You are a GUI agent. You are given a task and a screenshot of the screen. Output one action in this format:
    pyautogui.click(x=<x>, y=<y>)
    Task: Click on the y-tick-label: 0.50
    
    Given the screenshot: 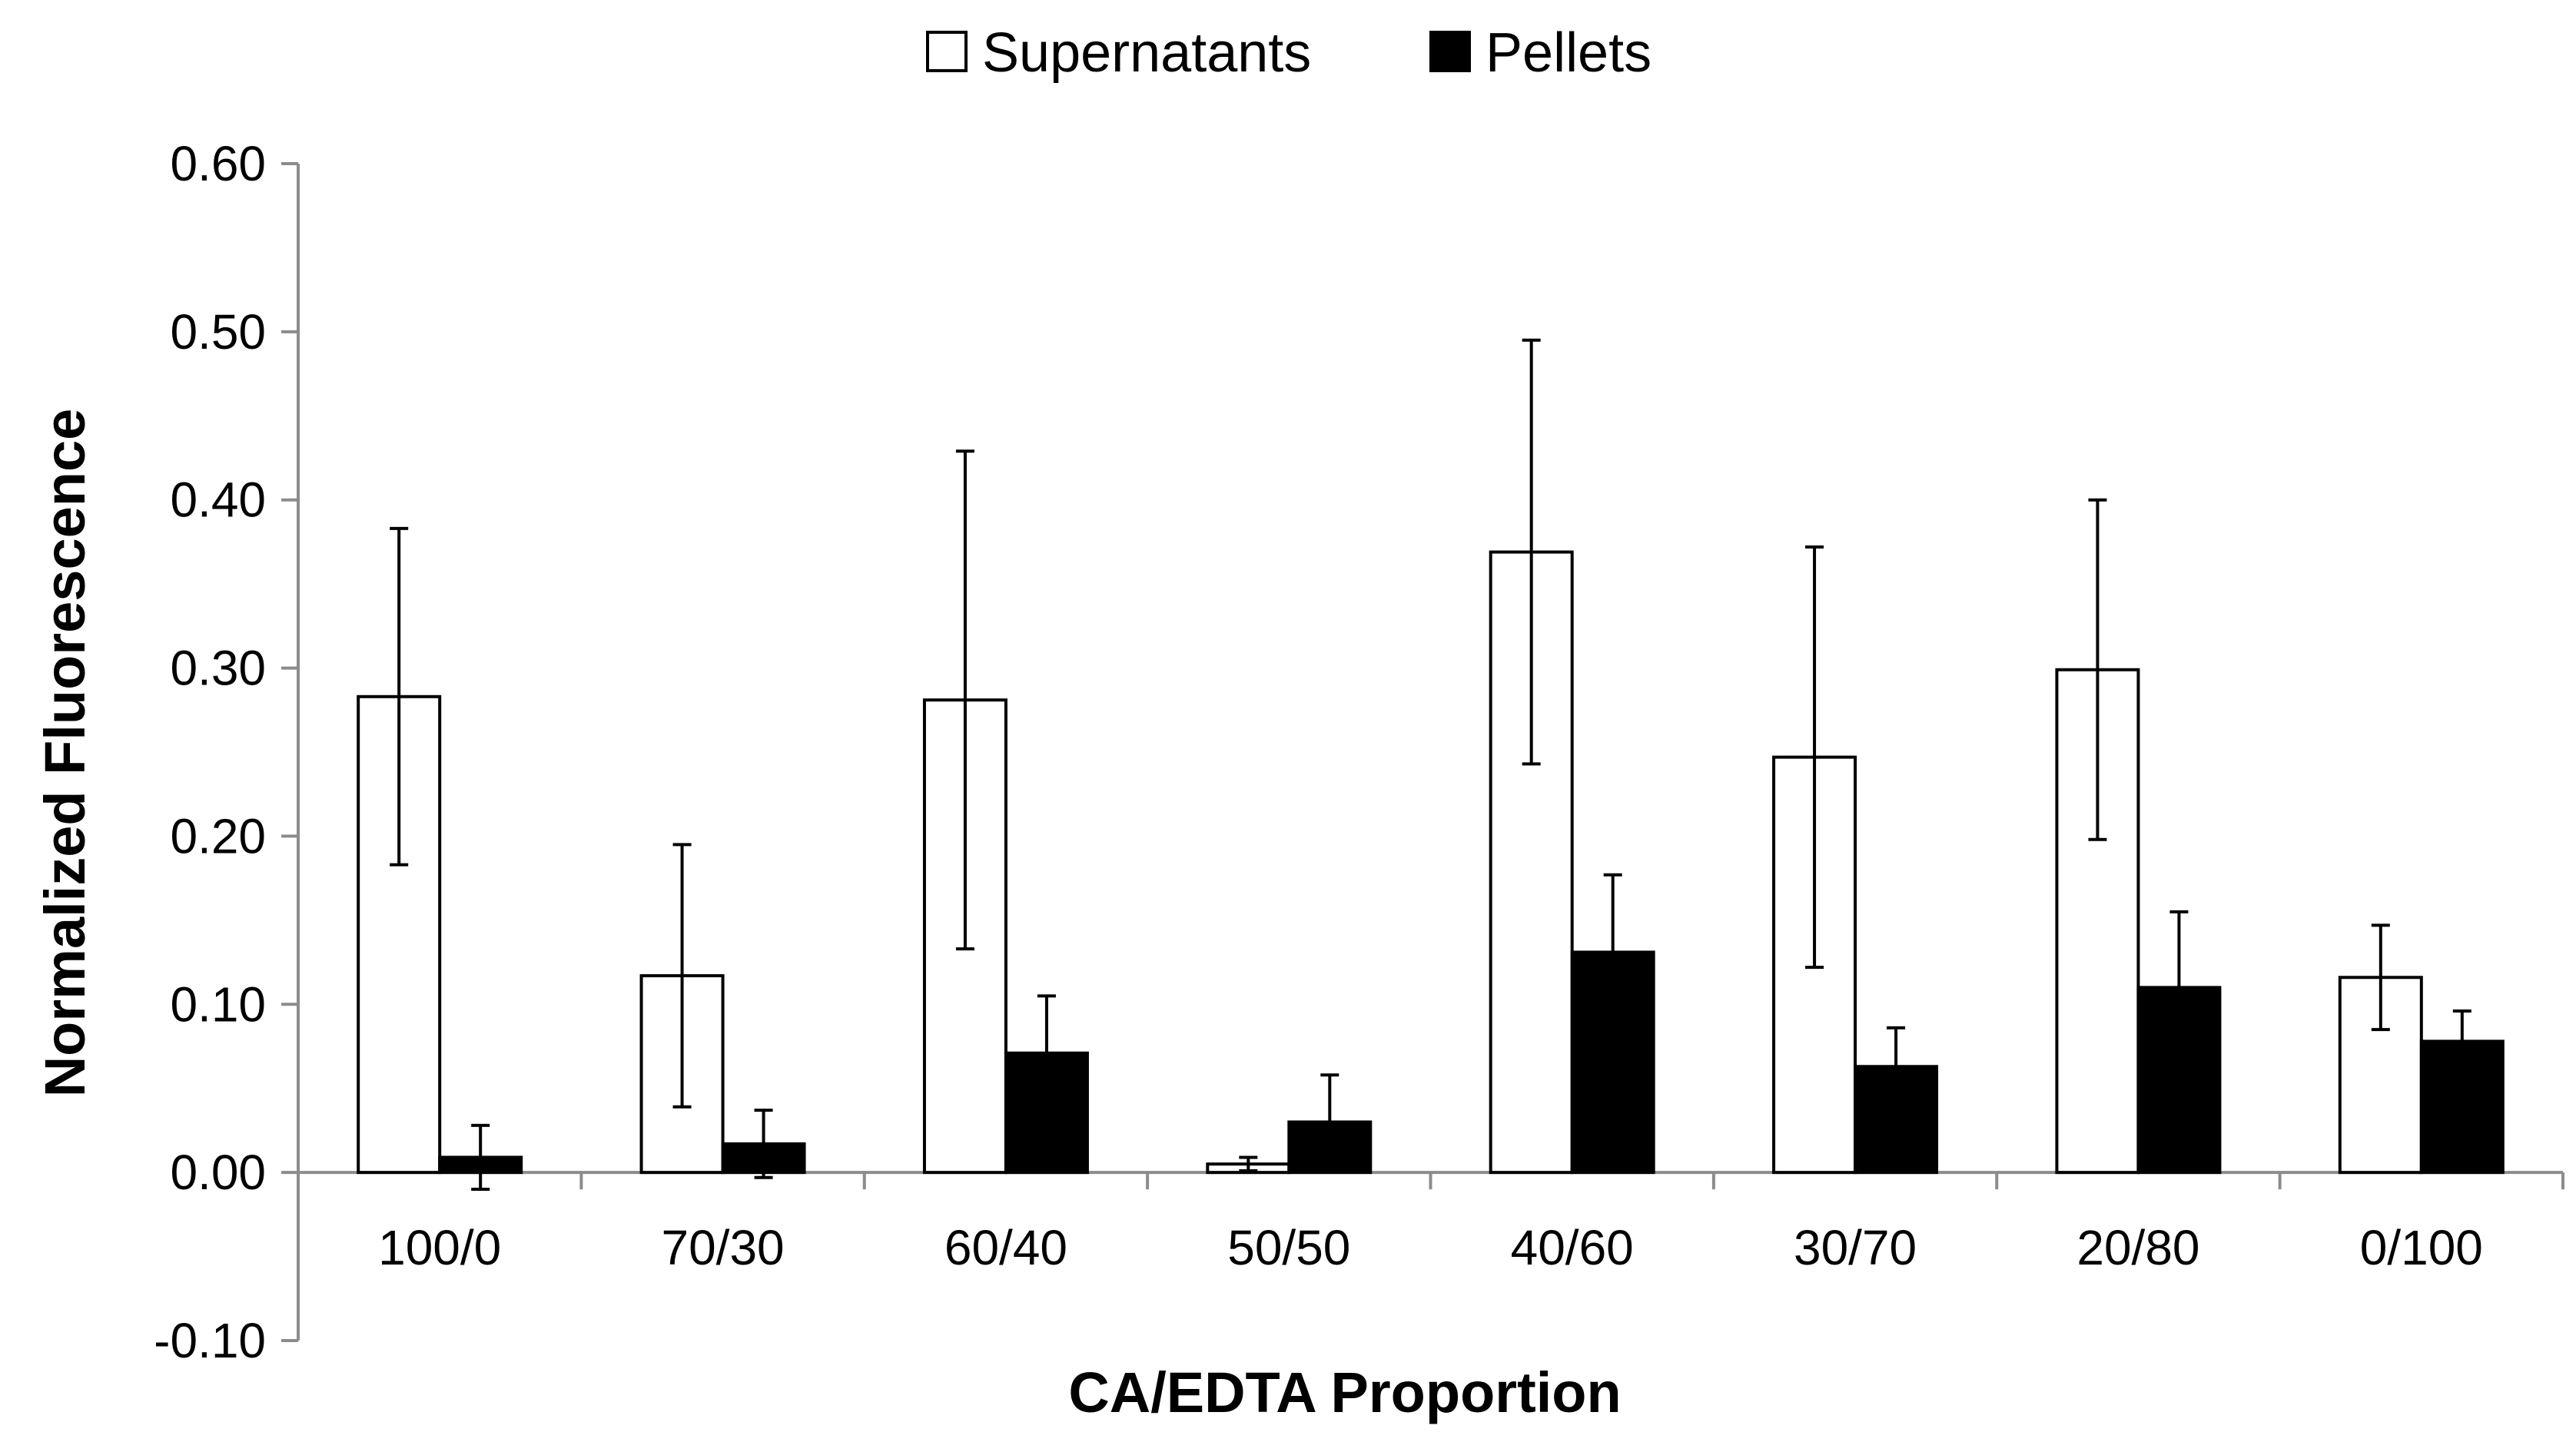 What is the action you would take?
    pyautogui.click(x=218, y=332)
    